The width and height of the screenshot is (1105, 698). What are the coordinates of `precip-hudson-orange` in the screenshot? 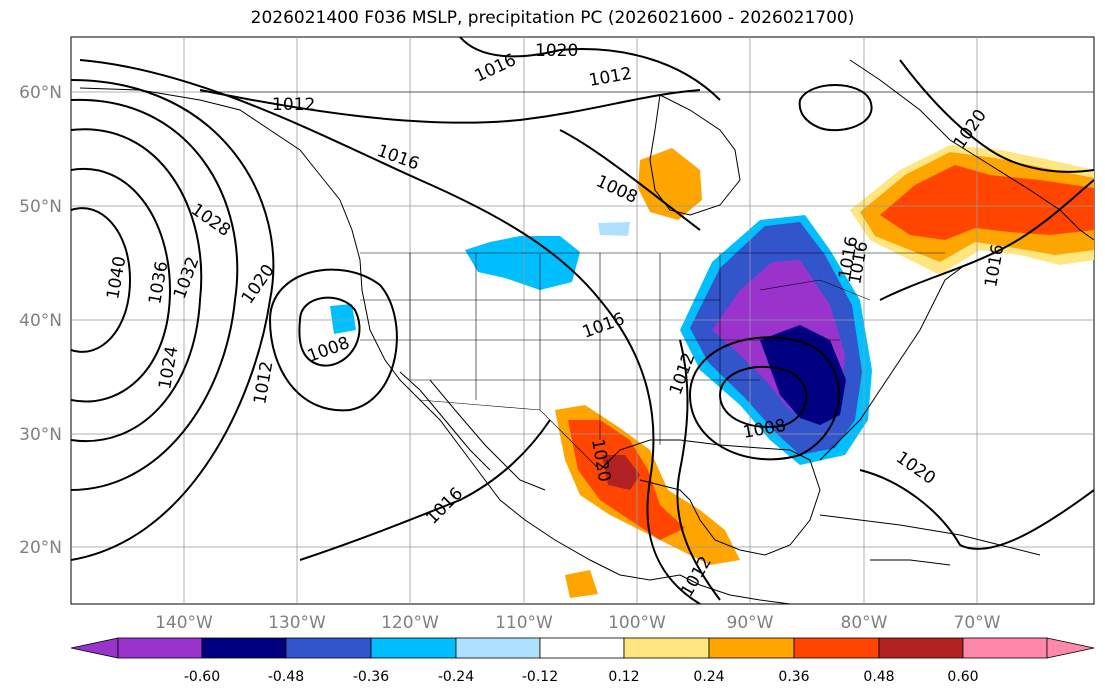 It's located at (670, 184).